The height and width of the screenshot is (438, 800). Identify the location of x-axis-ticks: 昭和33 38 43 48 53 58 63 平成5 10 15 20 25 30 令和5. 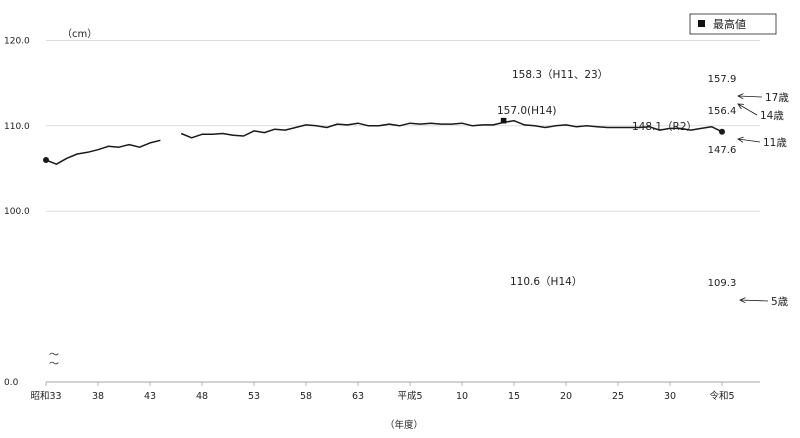
(382, 392).